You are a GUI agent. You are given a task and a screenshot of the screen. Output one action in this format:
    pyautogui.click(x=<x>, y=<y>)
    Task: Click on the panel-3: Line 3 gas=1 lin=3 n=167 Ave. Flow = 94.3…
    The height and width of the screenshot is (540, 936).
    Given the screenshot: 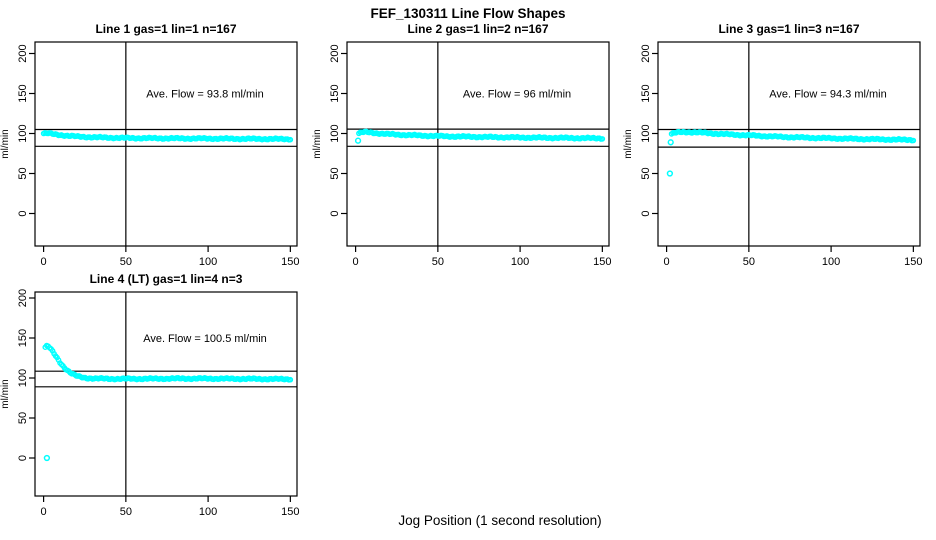 What is the action you would take?
    pyautogui.click(x=773, y=145)
    